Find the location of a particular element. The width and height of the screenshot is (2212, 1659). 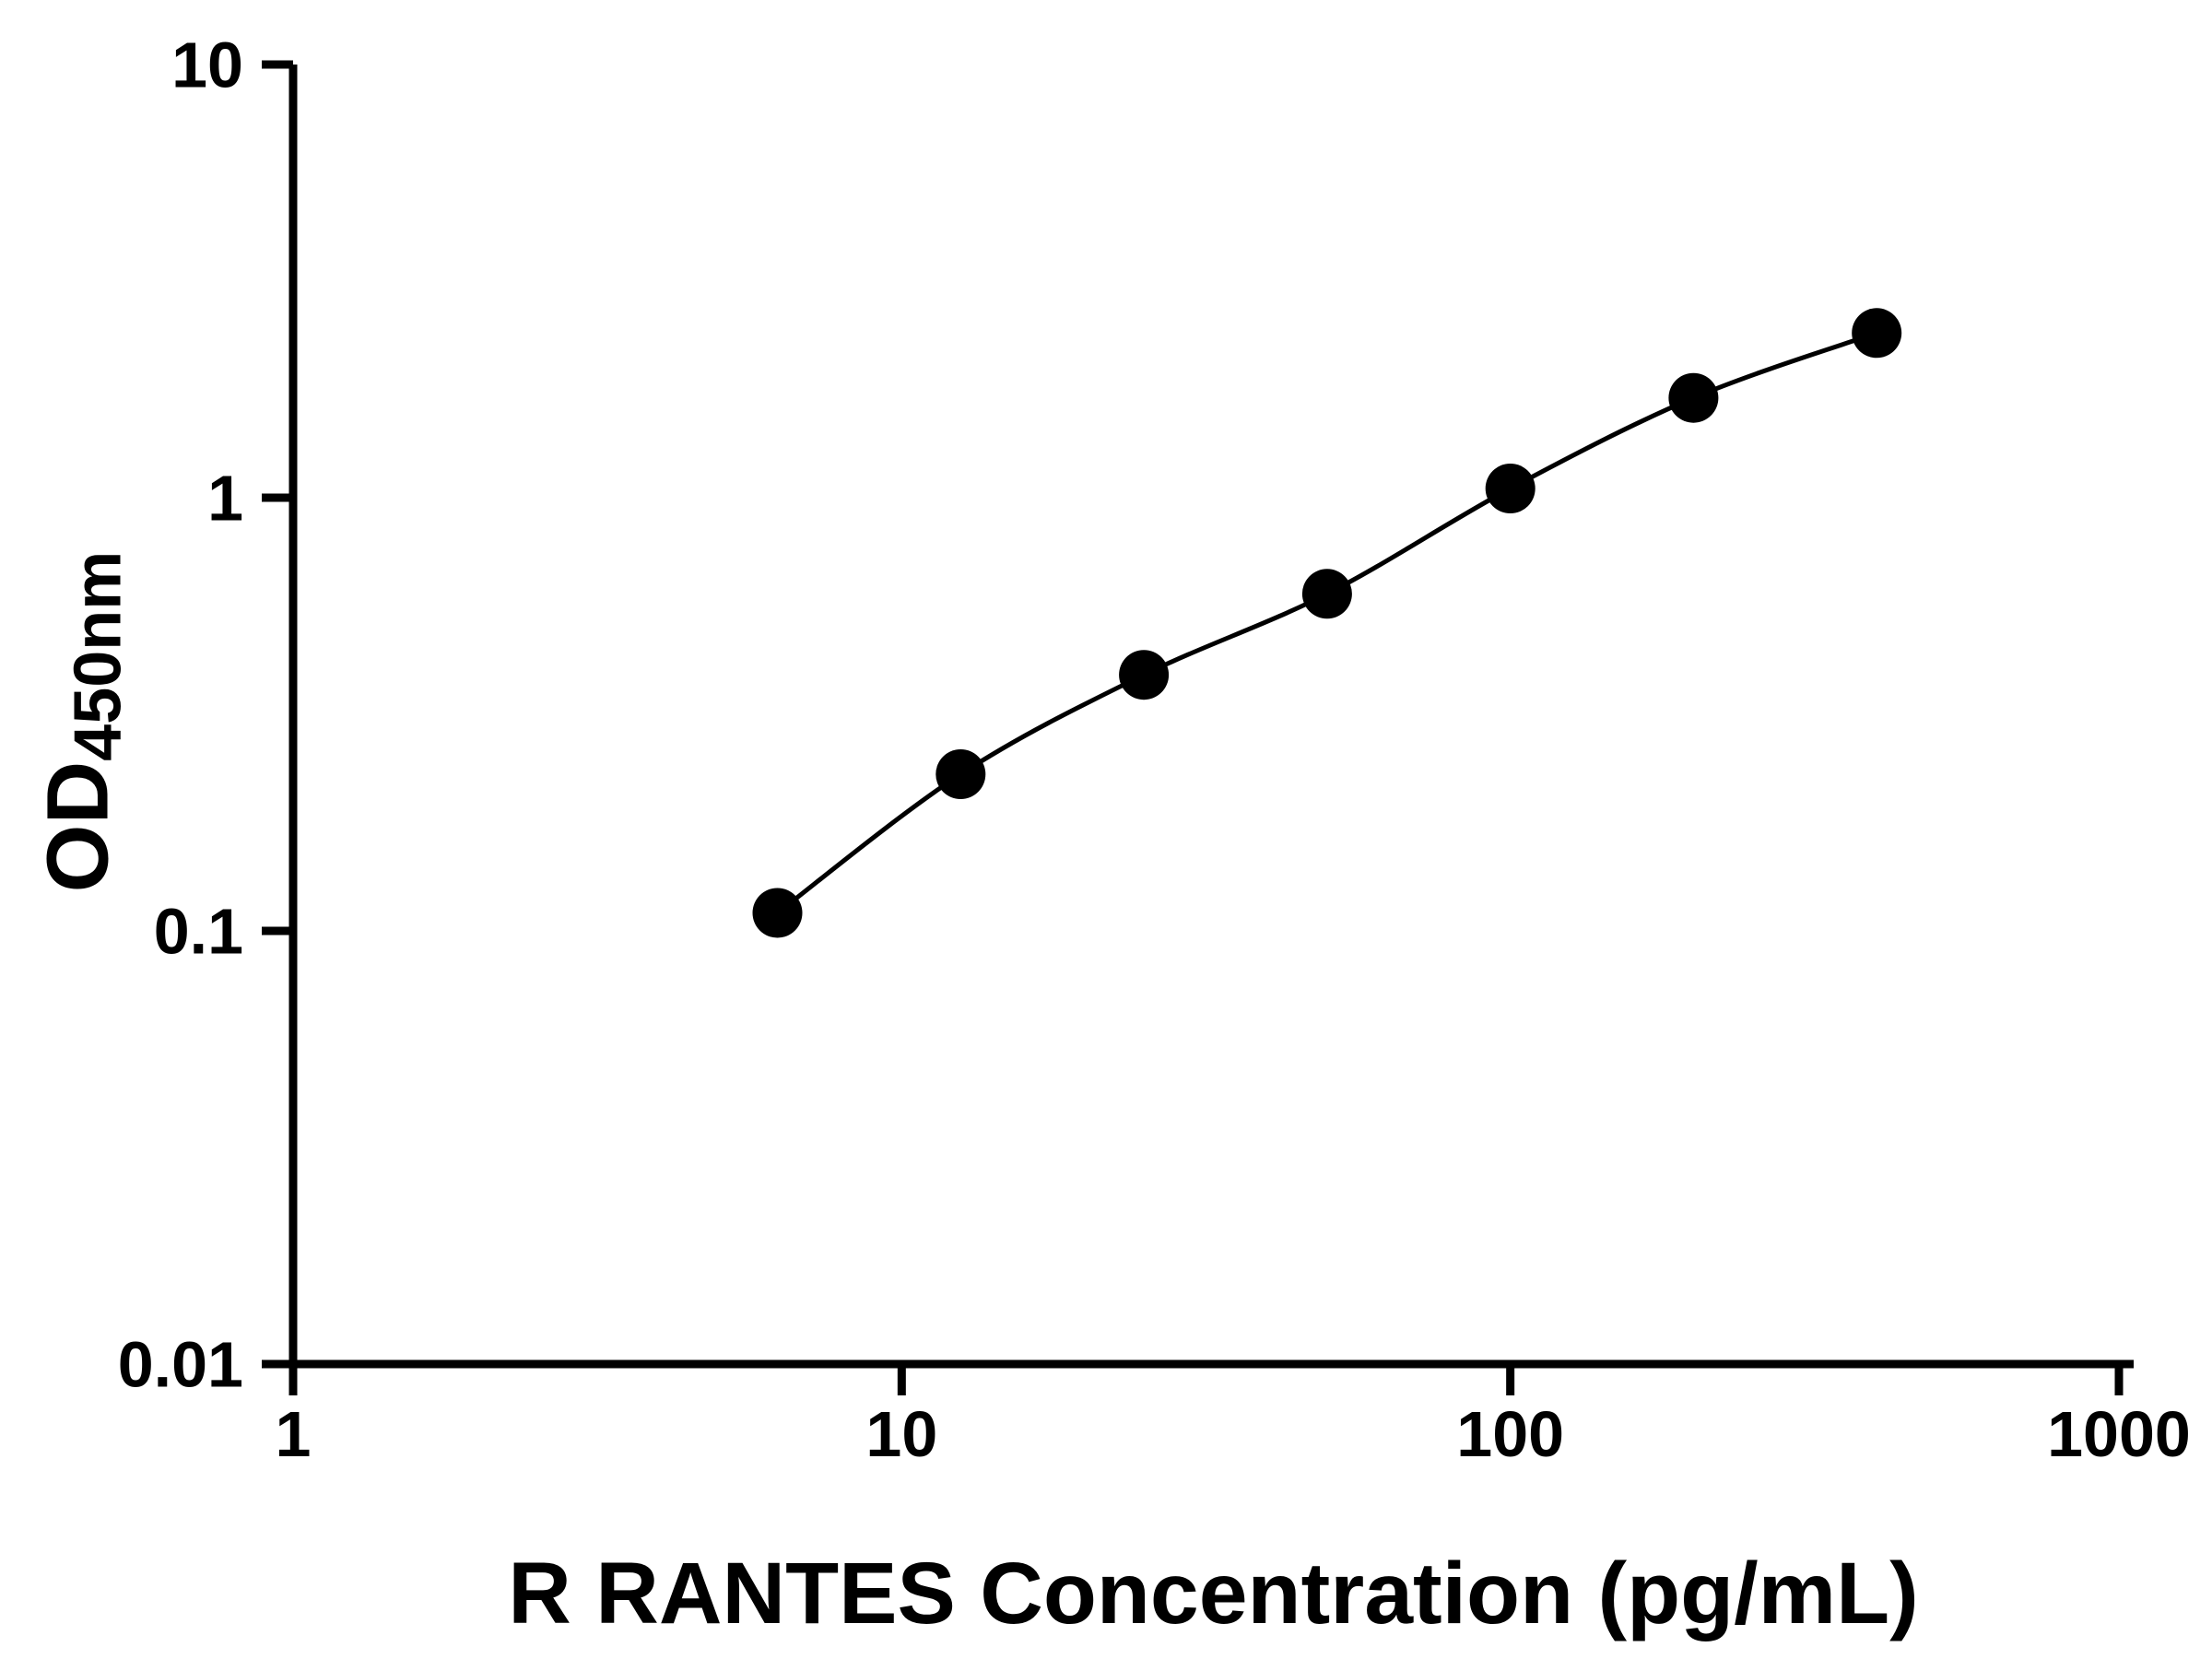

x-tick-label: 1000 is located at coordinates (2119, 1434).